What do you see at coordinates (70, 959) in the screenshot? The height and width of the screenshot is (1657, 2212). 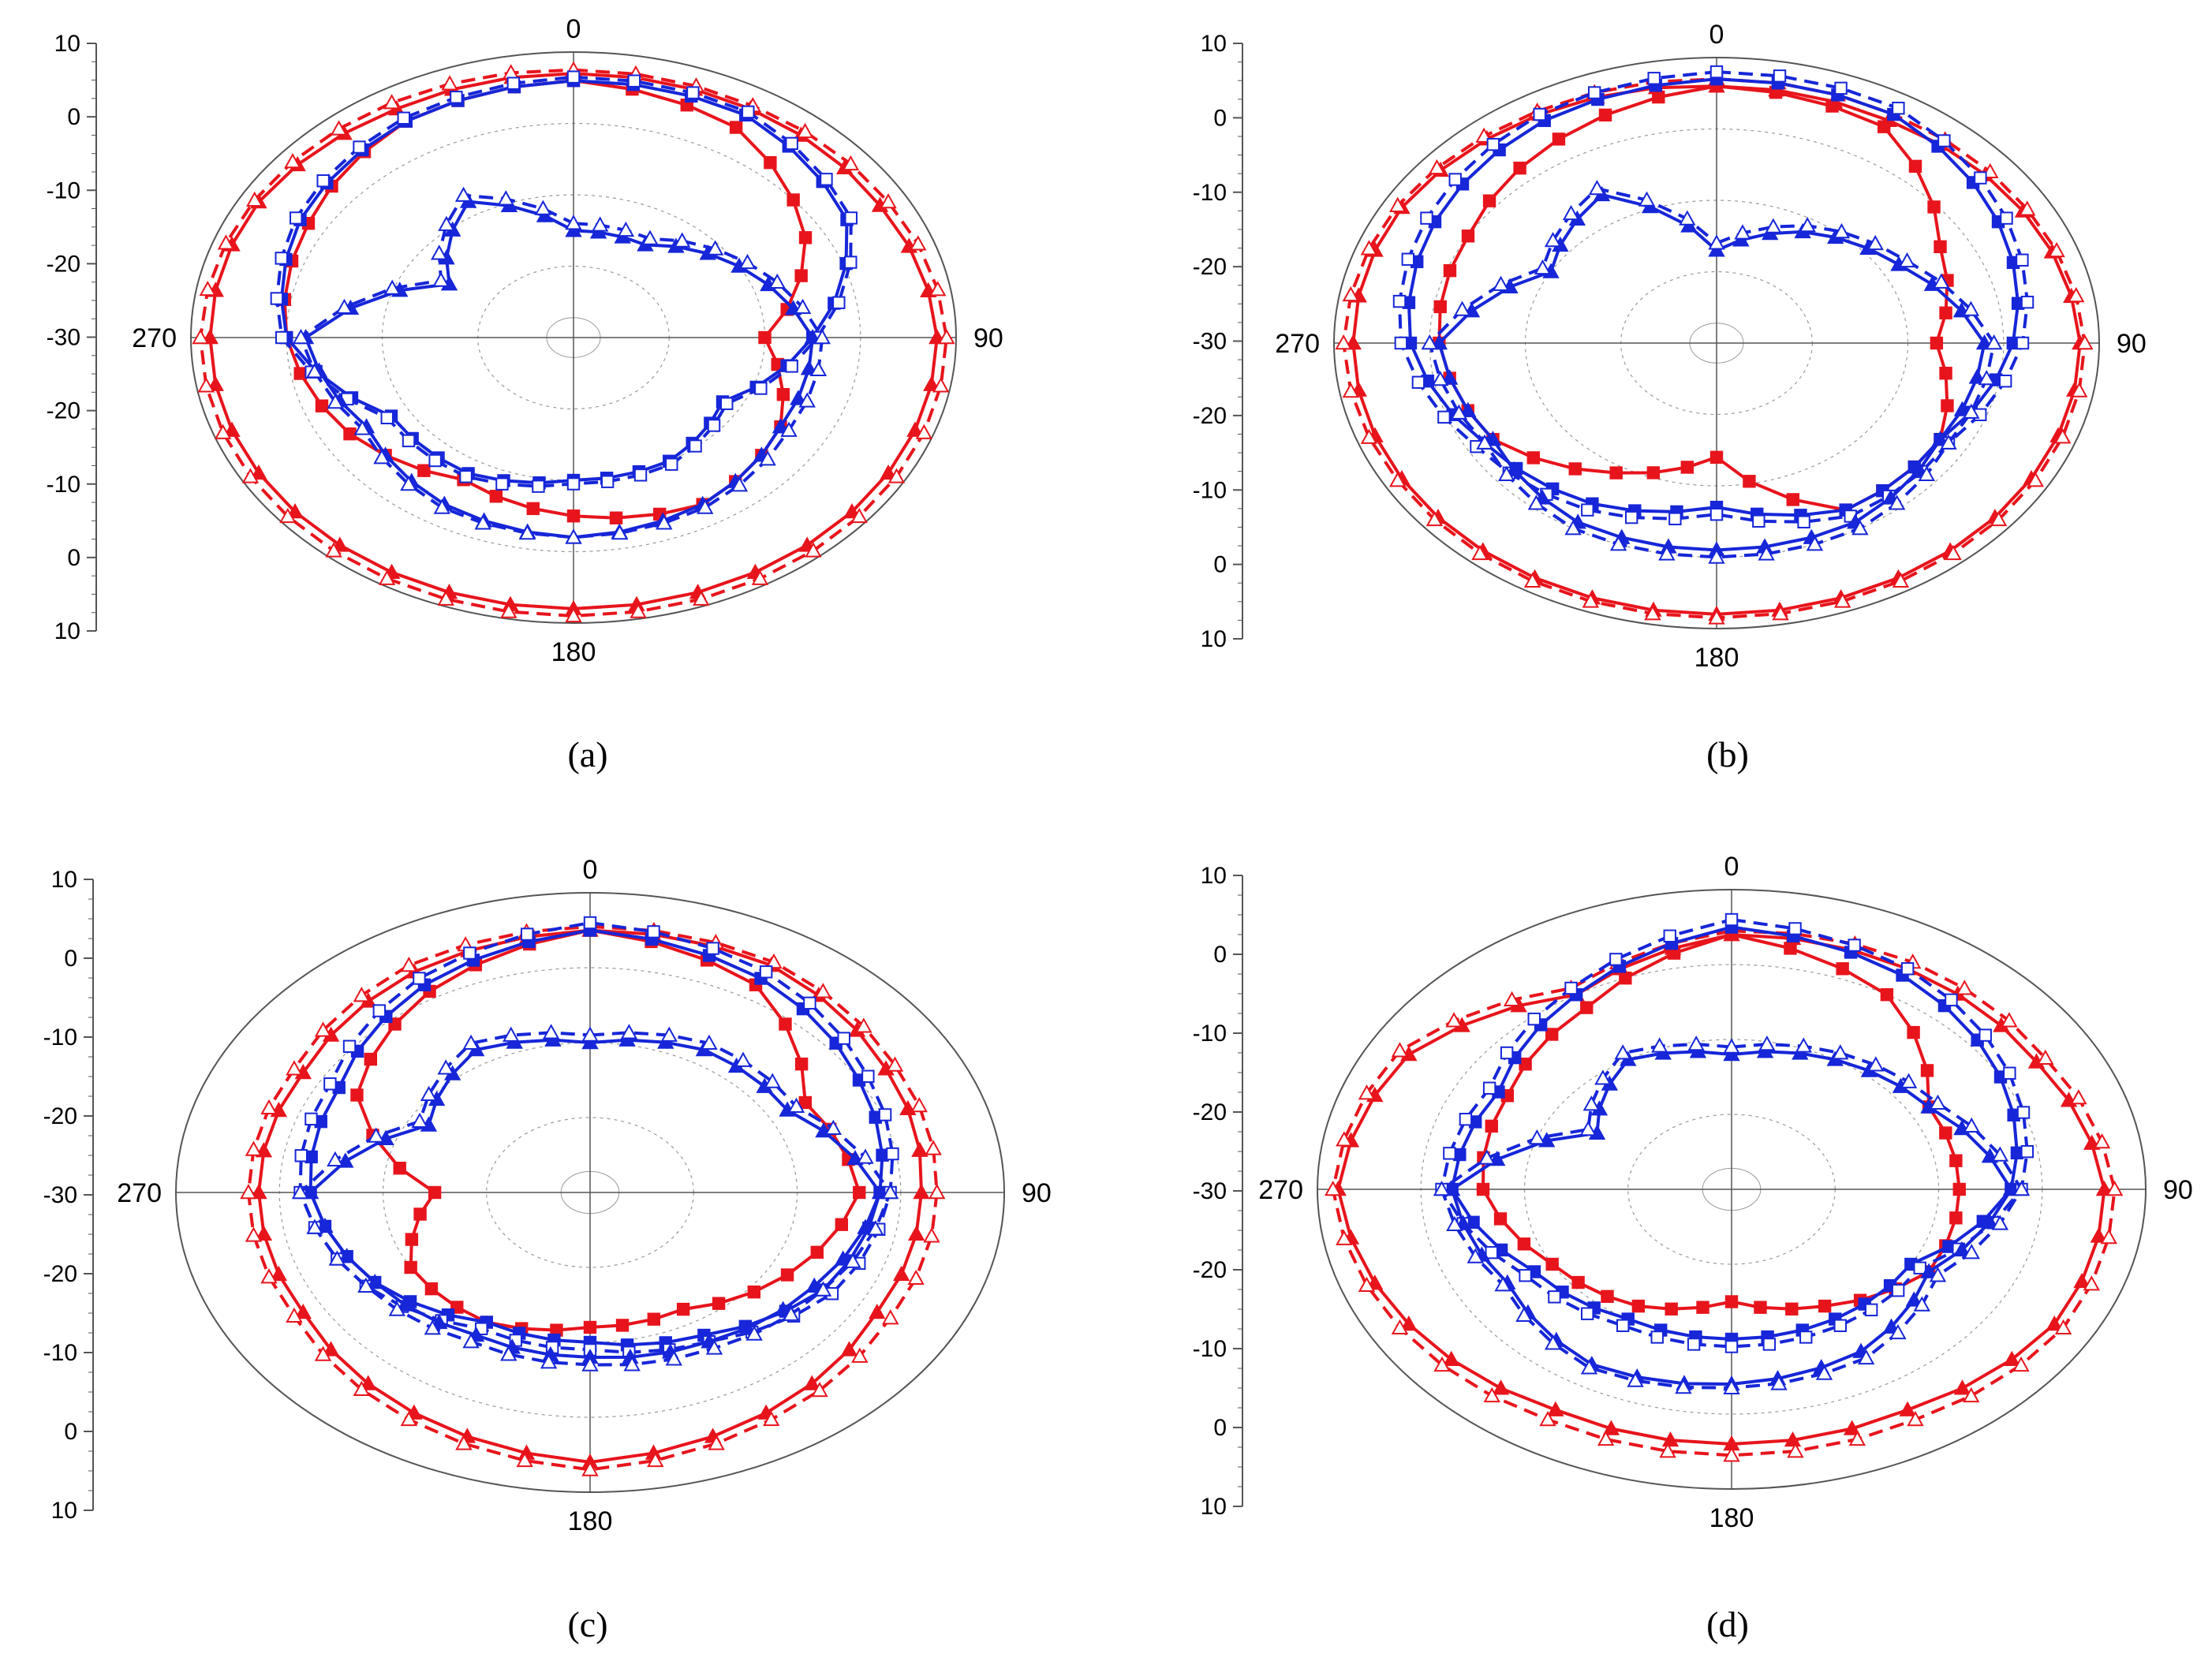 I see `radial-tick-label: 0` at bounding box center [70, 959].